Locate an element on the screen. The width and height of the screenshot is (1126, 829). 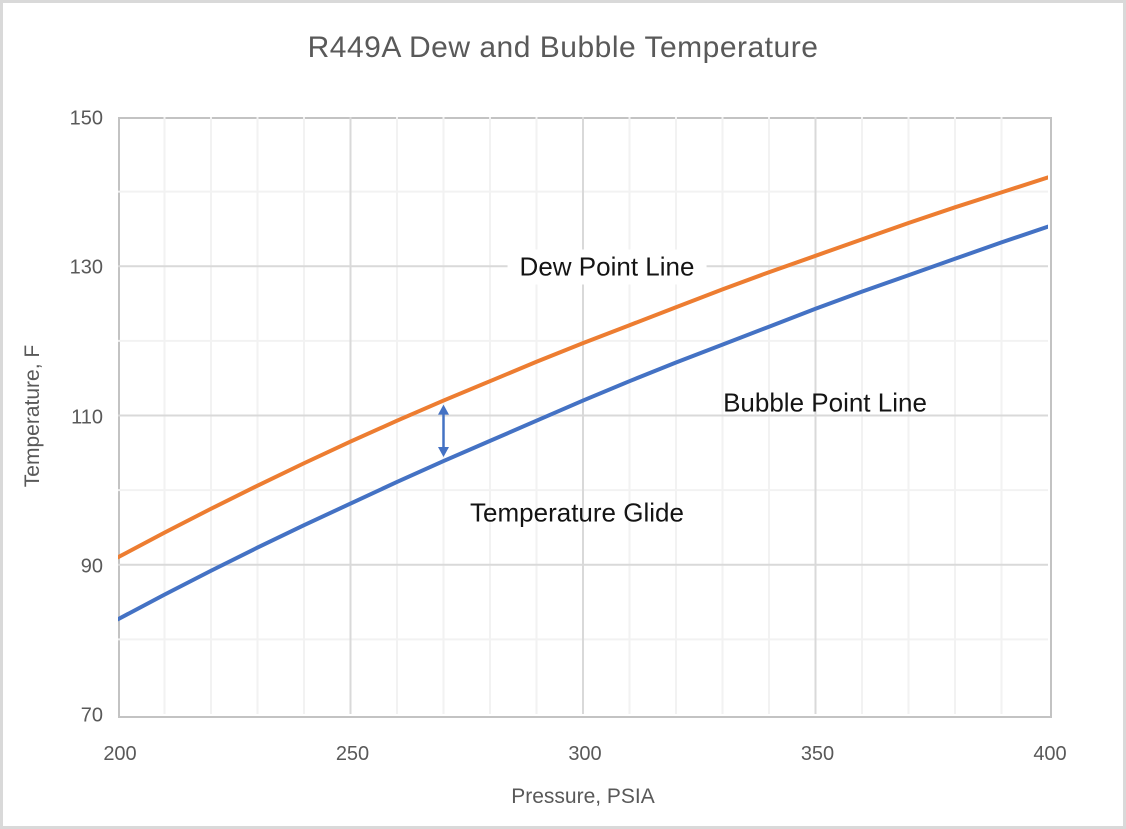
y-tick-label: 90 is located at coordinates (91, 566).